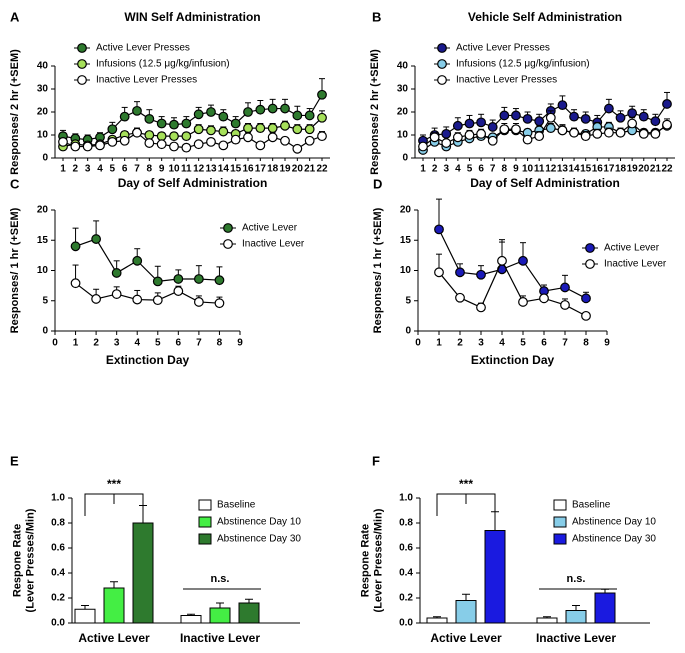  I want to click on x-tick-label: 19, so click(633, 169).